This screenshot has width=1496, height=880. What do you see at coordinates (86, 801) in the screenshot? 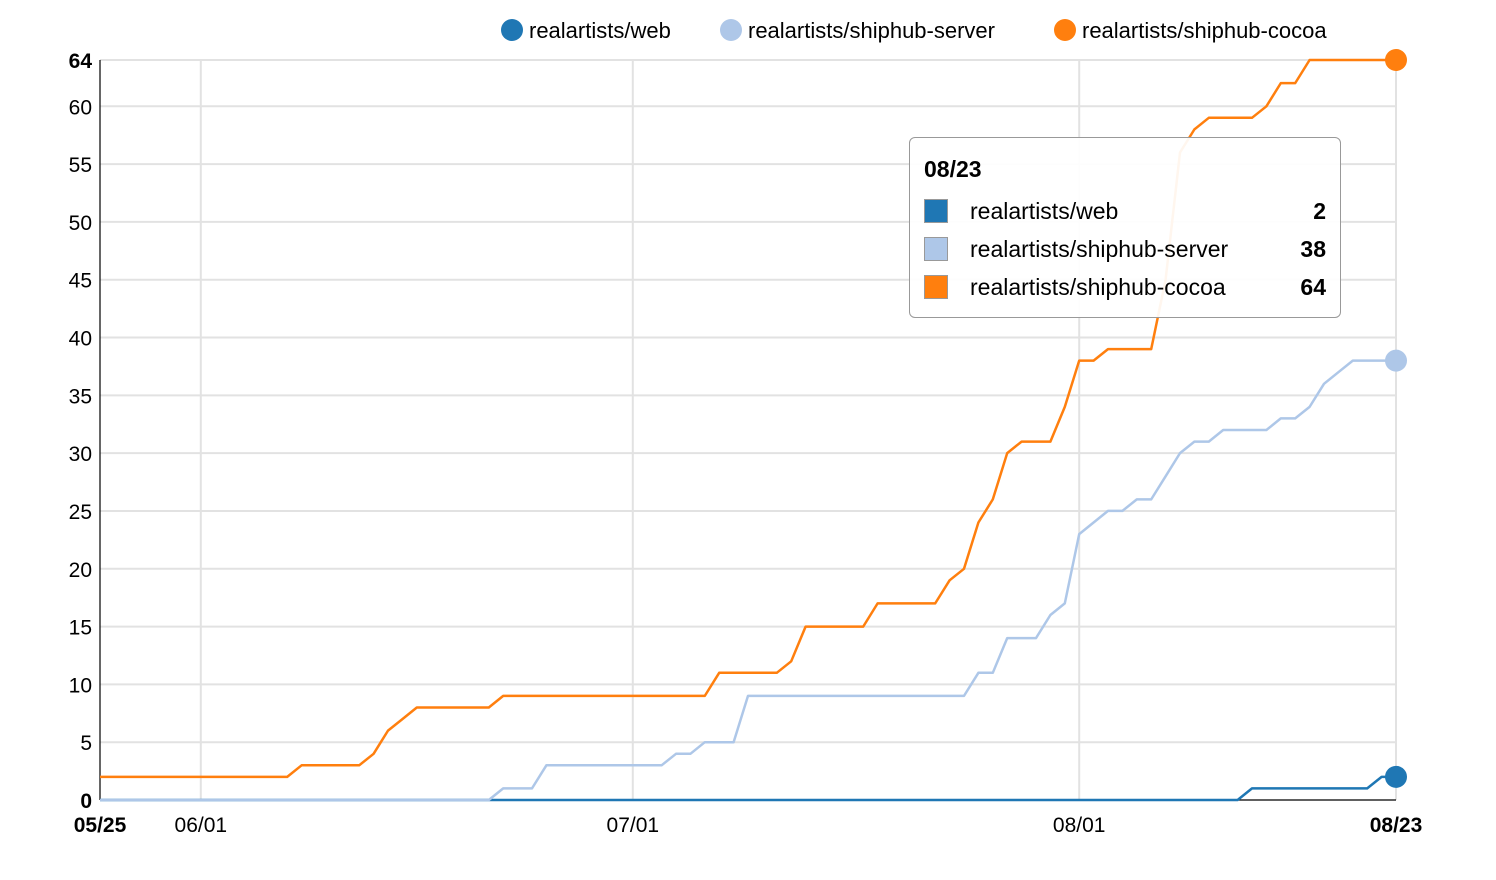
I see `y-tick-label: 0` at bounding box center [86, 801].